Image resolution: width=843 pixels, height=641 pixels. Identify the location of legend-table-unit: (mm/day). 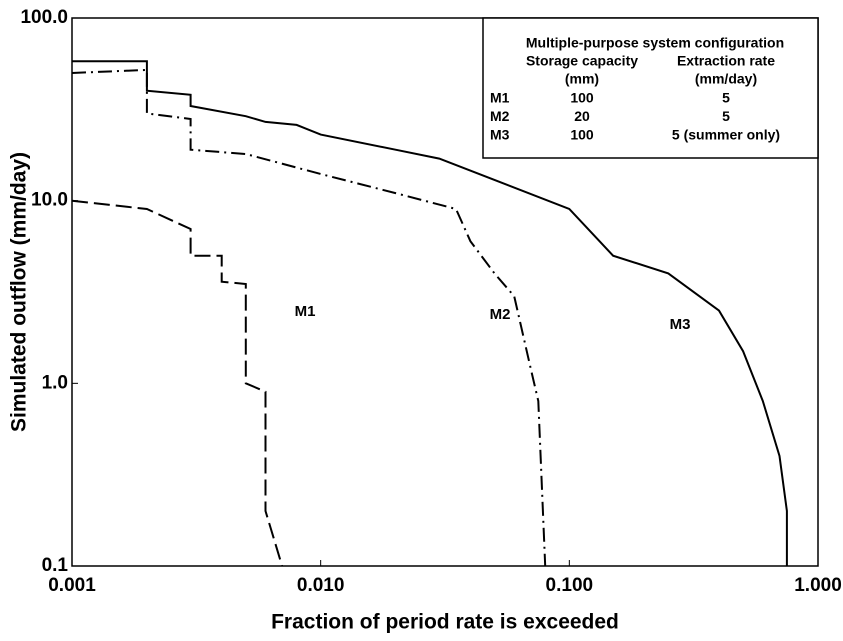
(726, 79).